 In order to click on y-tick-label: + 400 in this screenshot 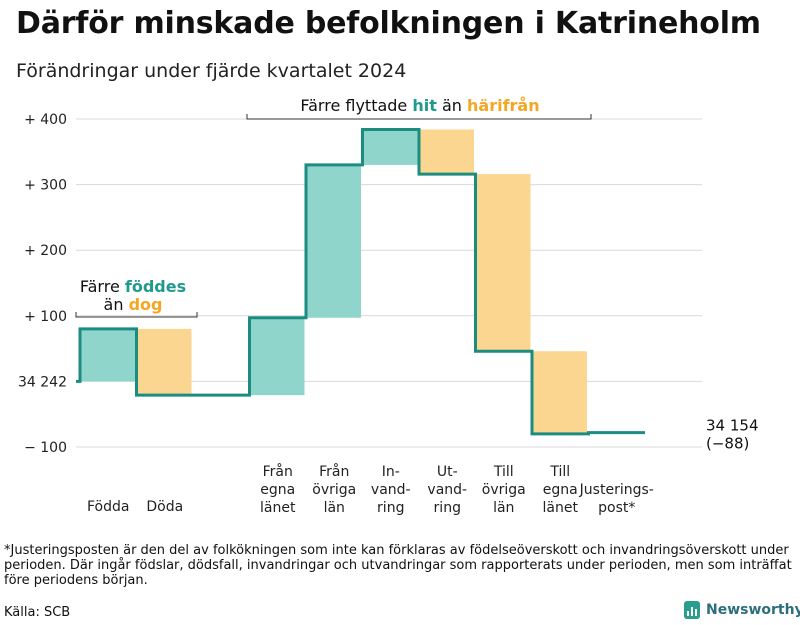, I will do `click(45, 120)`.